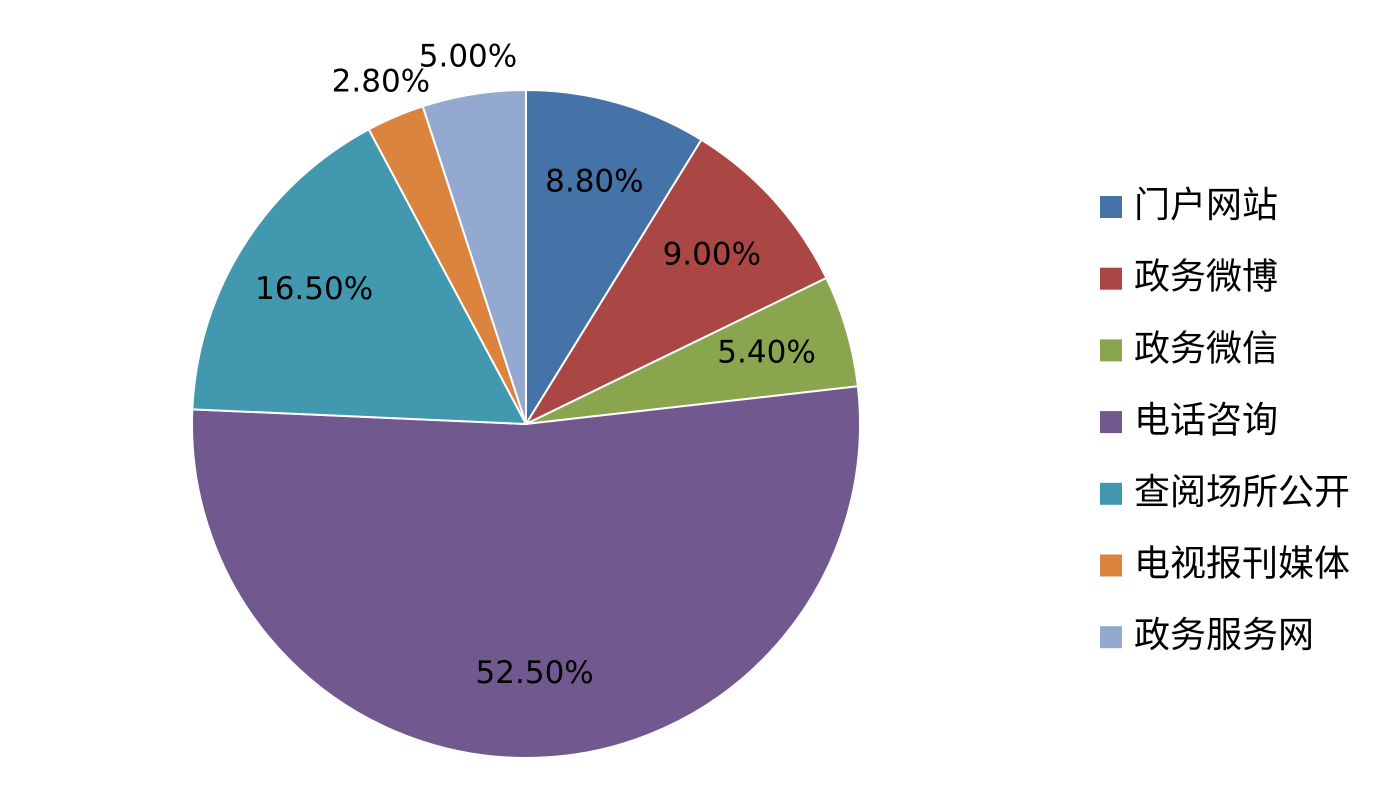  What do you see at coordinates (314, 289) in the screenshot?
I see `value-label: 16.50%` at bounding box center [314, 289].